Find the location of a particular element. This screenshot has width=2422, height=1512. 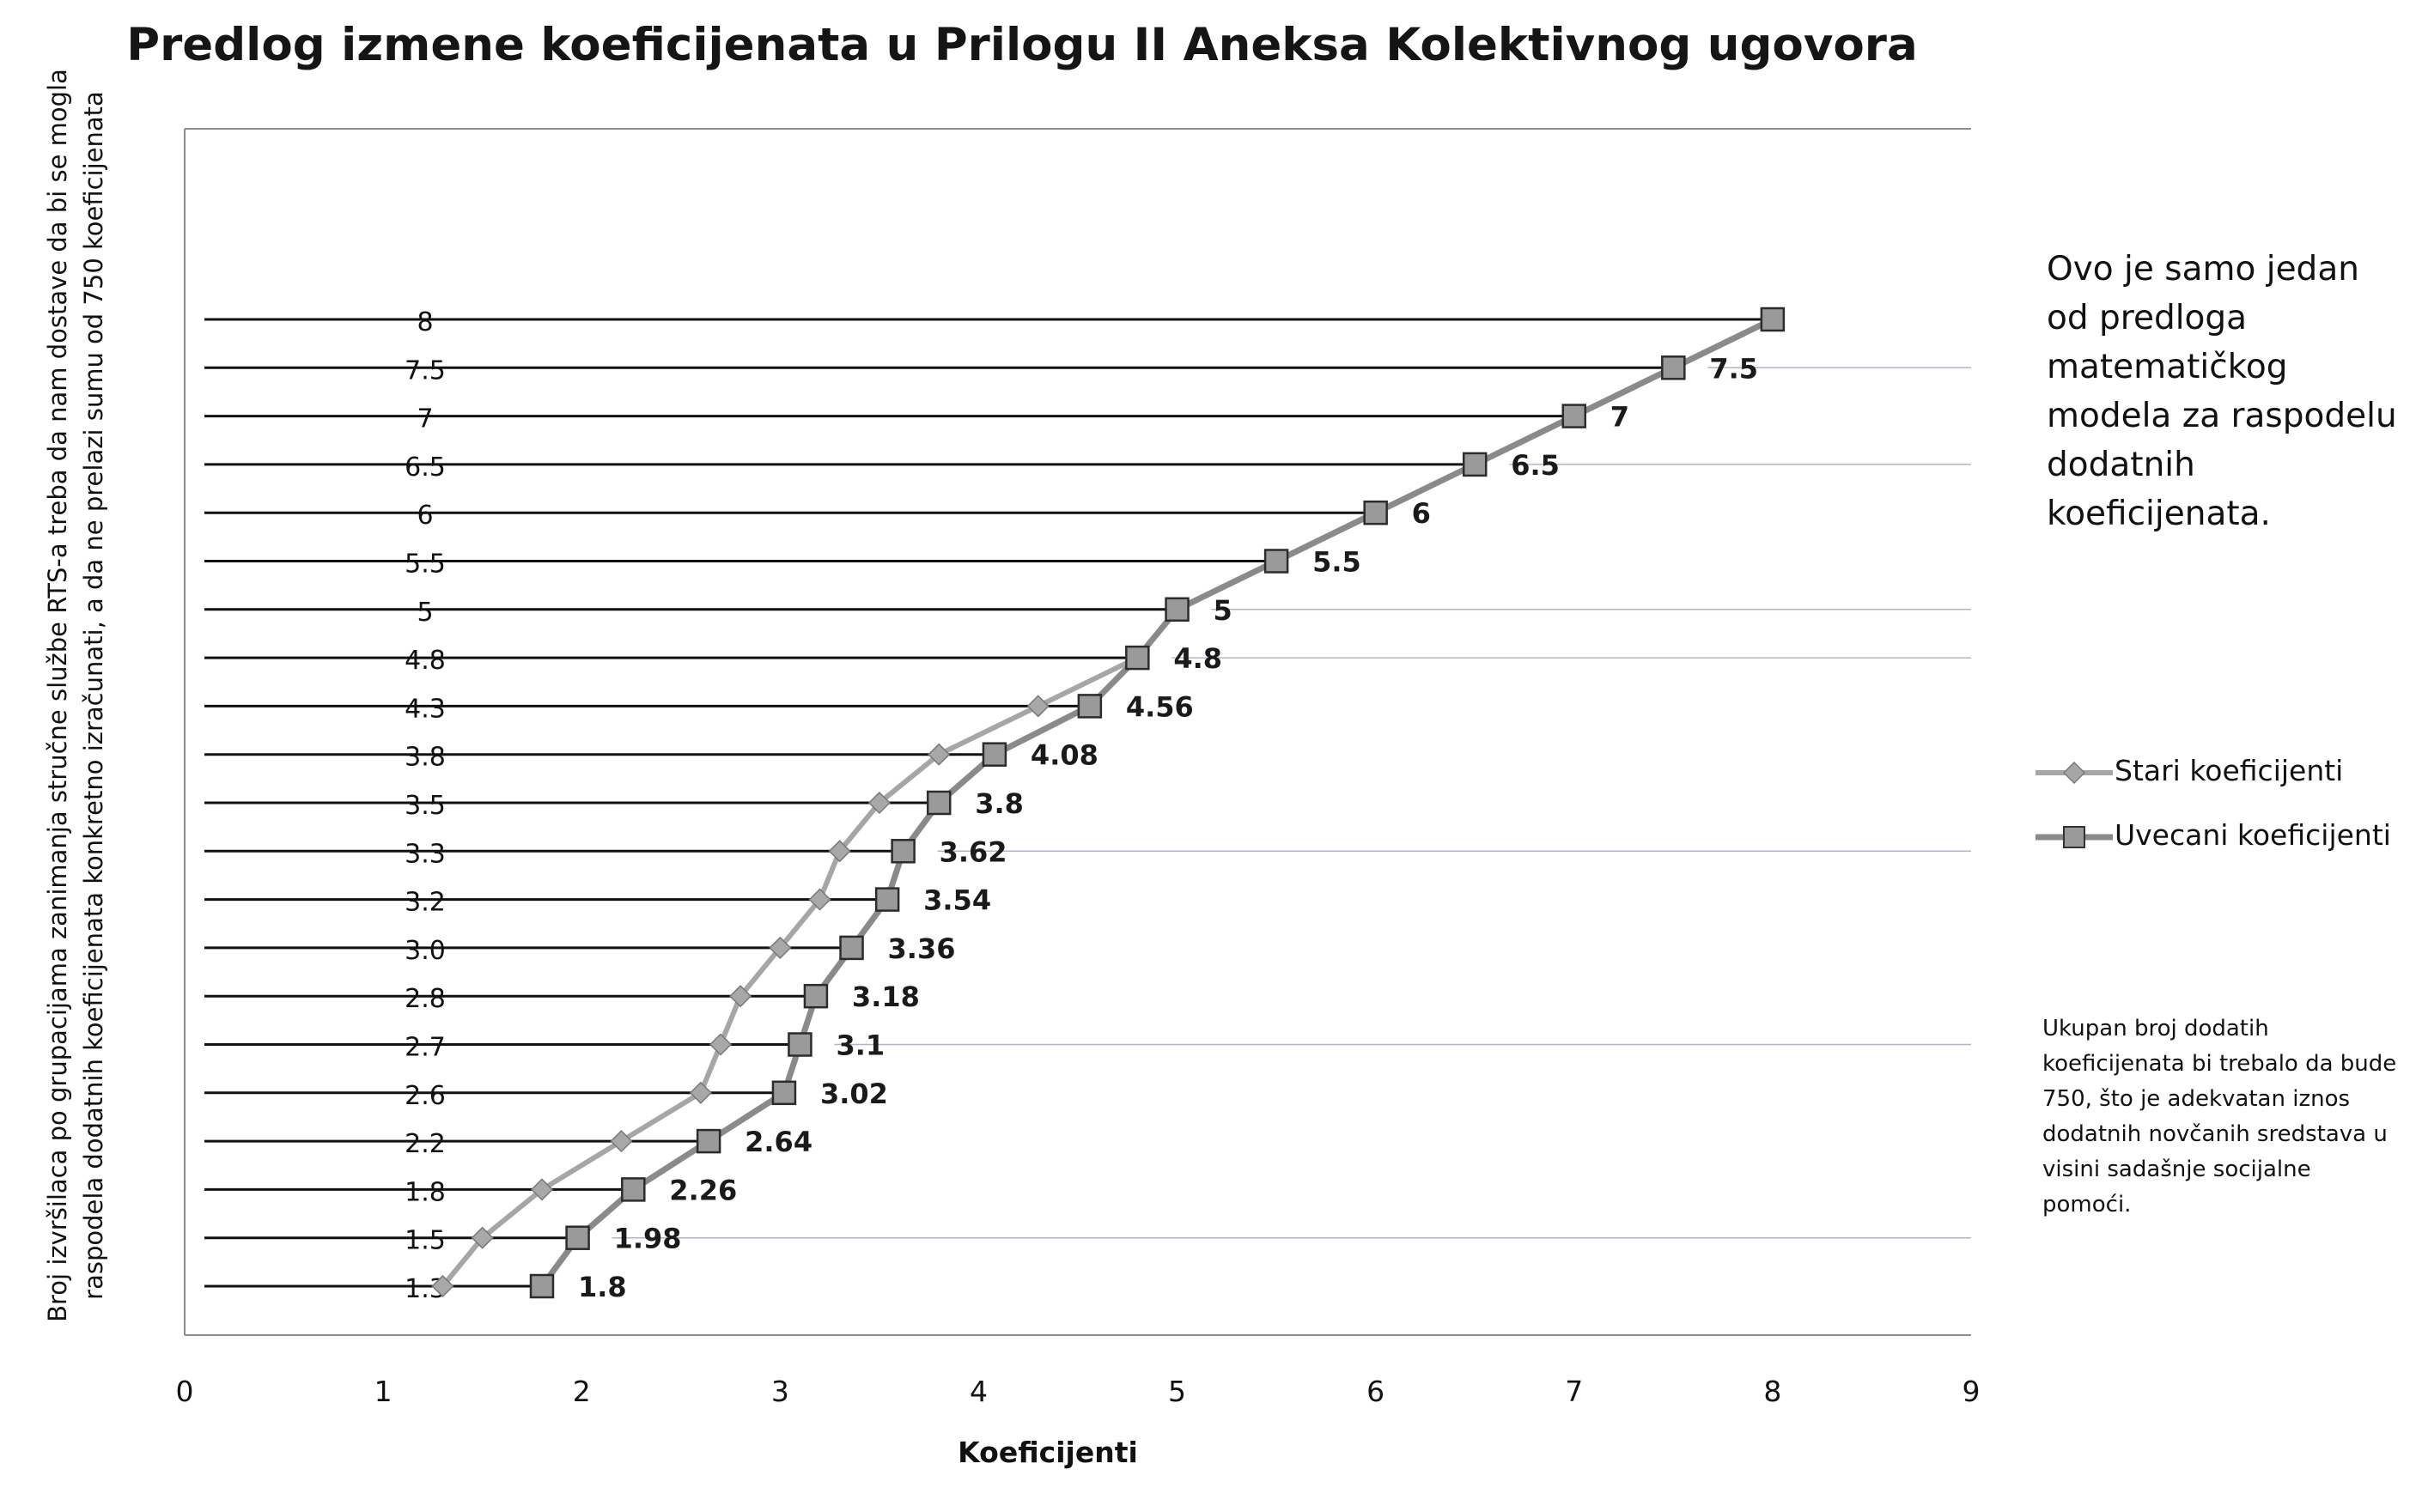

category-label: 3.0 is located at coordinates (425, 951).